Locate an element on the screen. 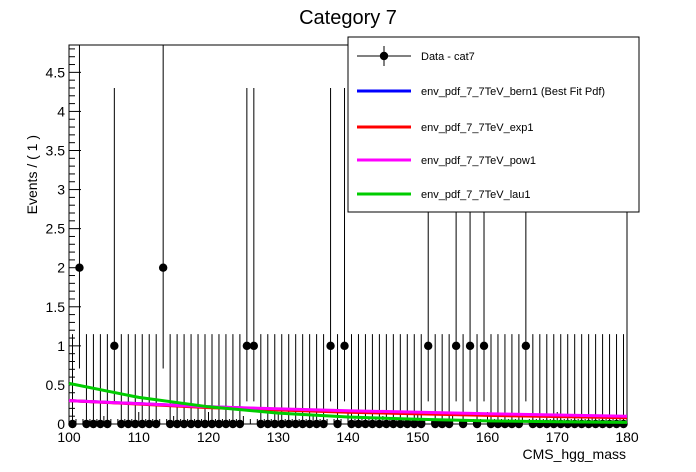 Image resolution: width=696 pixels, height=472 pixels. x-axis-title: CMS_hgg_mass is located at coordinates (575, 454).